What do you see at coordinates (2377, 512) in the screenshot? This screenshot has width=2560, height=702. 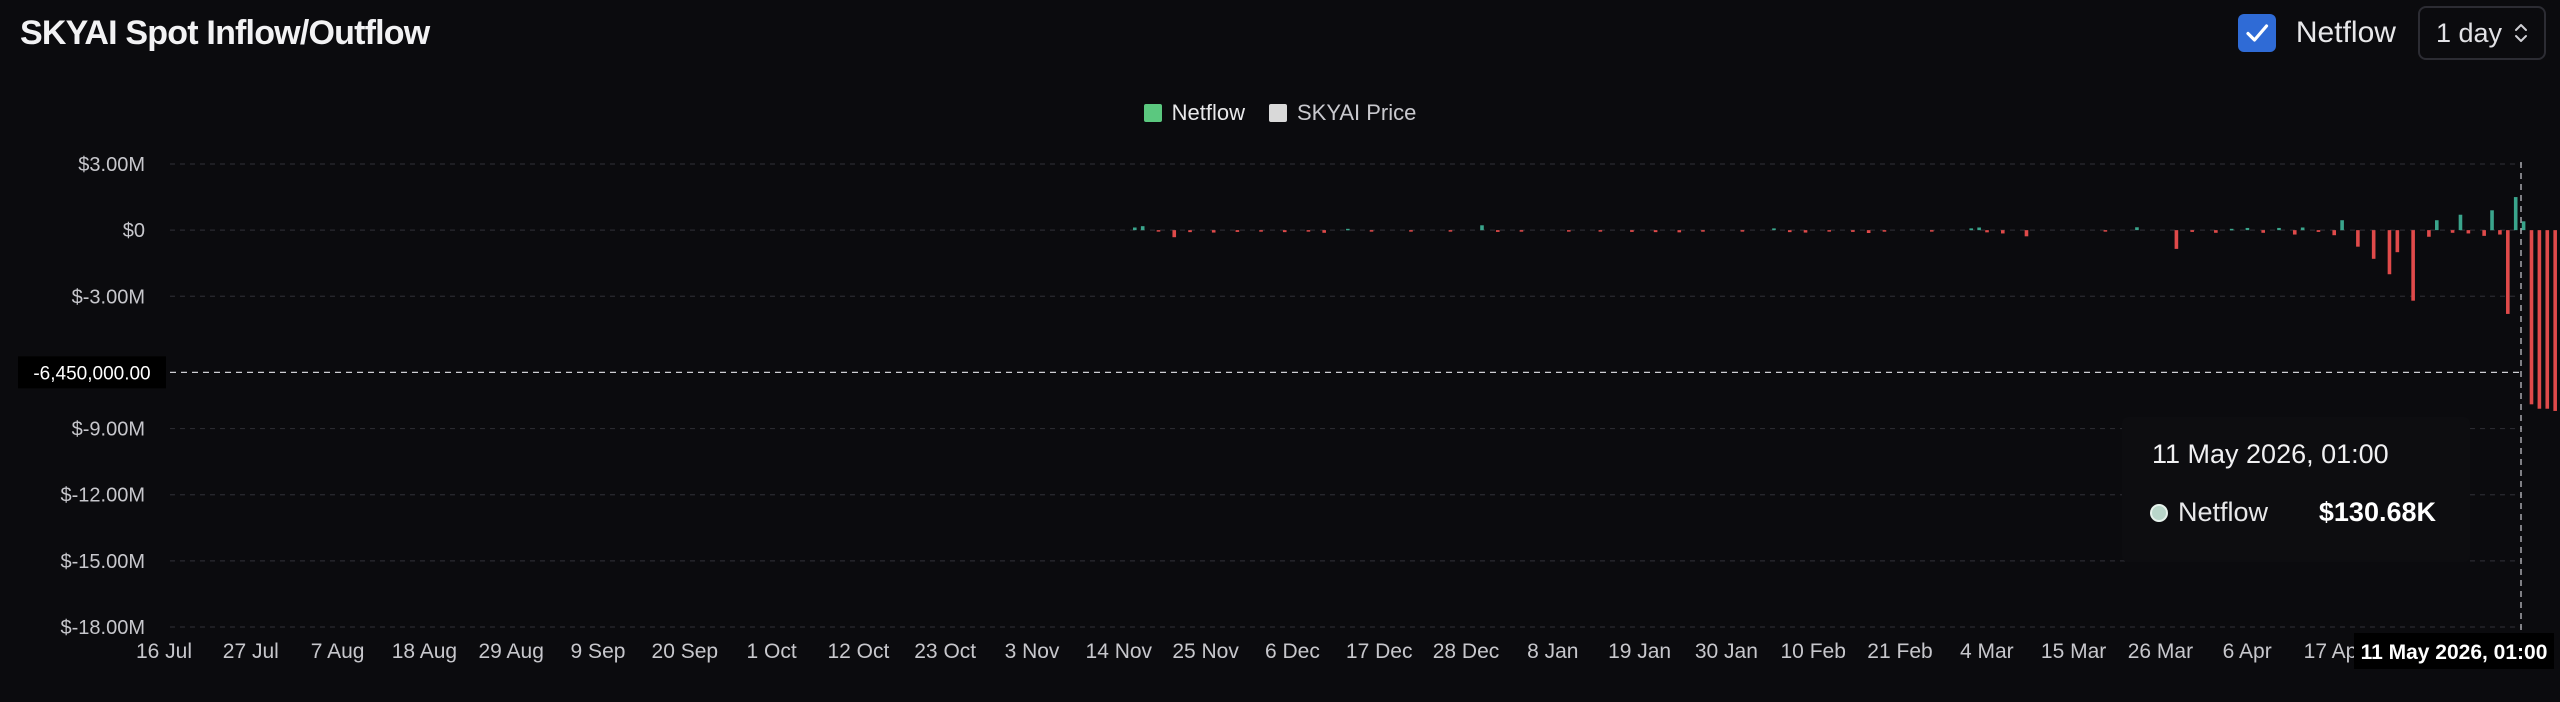 I see `tooltip-value: $130.68K` at bounding box center [2377, 512].